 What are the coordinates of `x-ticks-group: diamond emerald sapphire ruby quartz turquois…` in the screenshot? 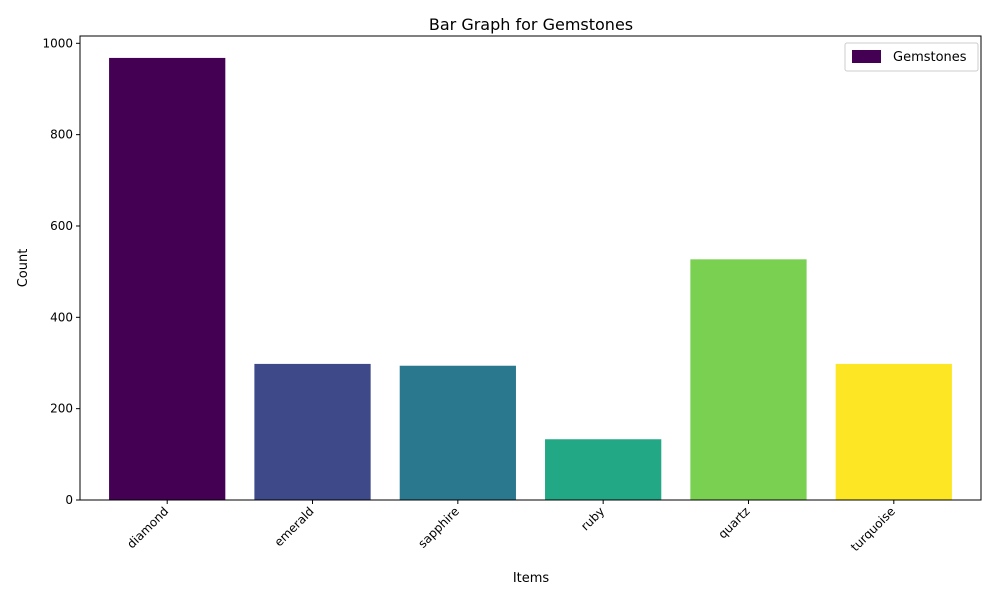 It's located at (511, 527).